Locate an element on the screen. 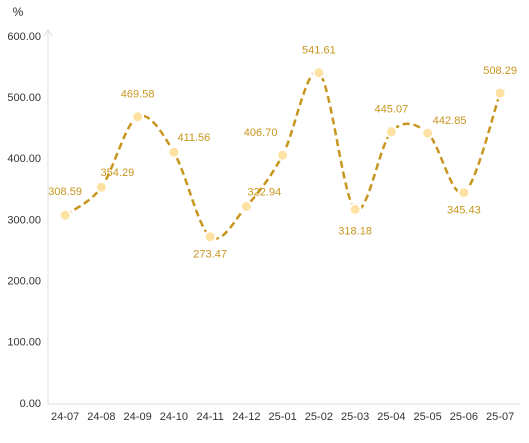  data-label: 345.43 is located at coordinates (464, 211).